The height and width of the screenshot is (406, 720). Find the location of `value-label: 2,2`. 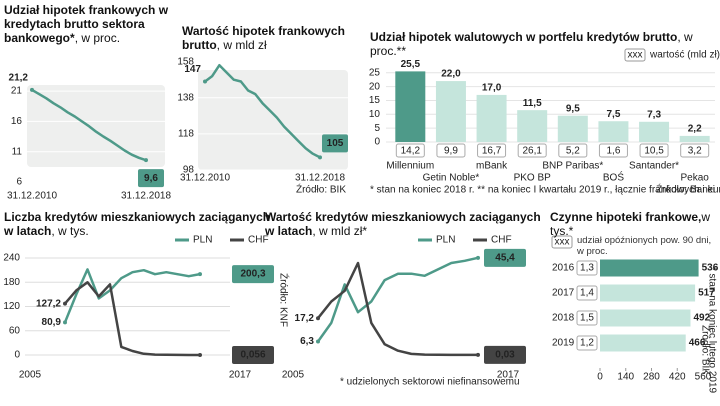

value-label: 2,2 is located at coordinates (695, 129).